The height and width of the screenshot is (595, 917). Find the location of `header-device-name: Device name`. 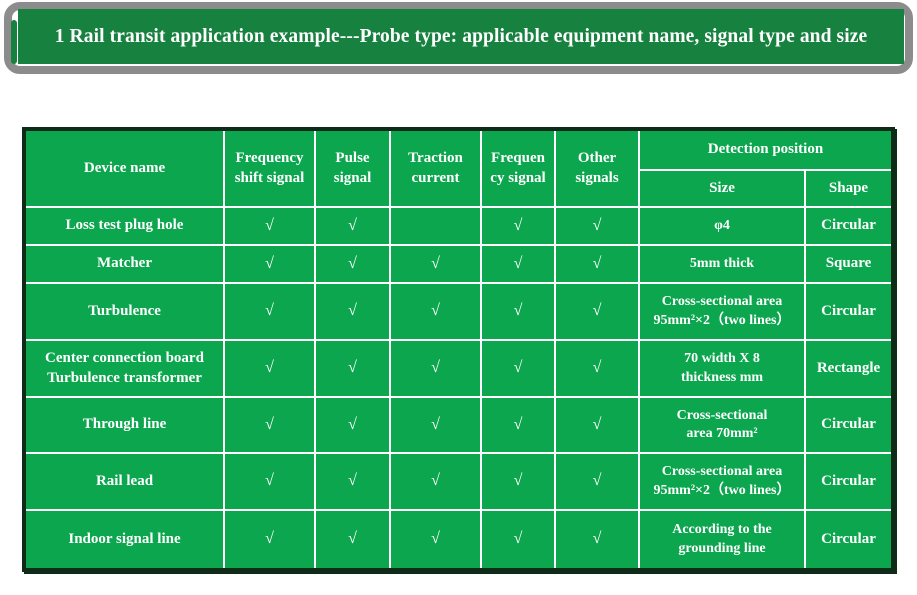

header-device-name: Device name is located at coordinates (124, 168).